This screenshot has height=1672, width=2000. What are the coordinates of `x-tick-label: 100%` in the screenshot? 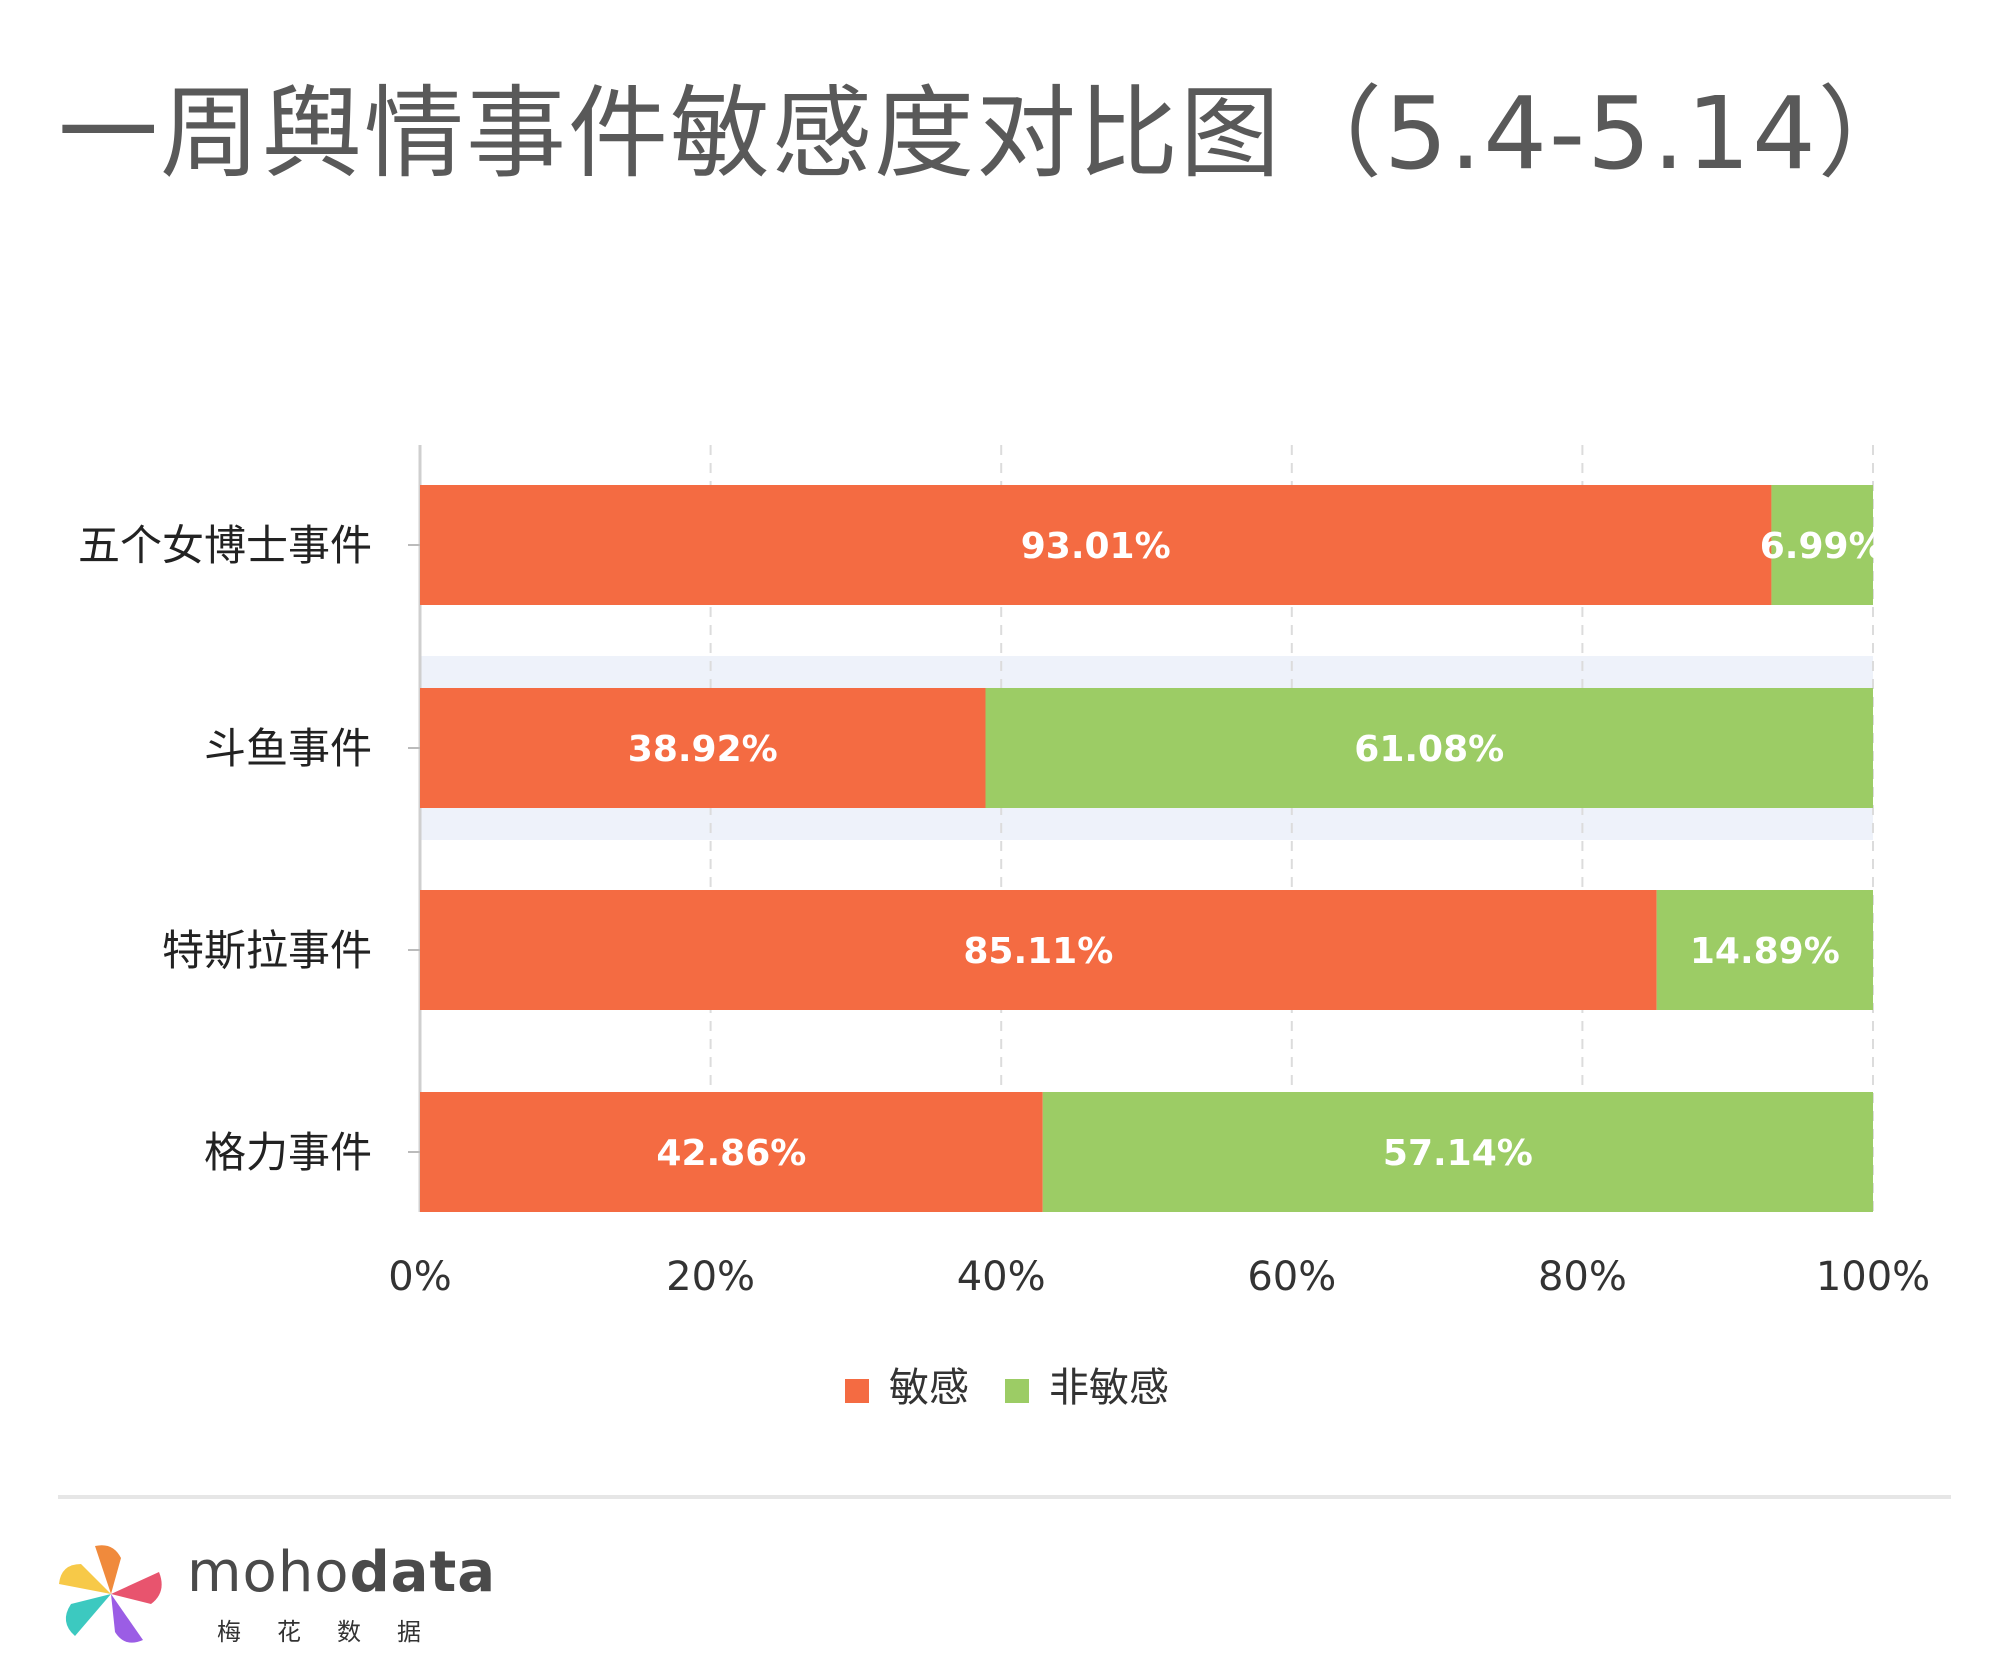 It's located at (1873, 1277).